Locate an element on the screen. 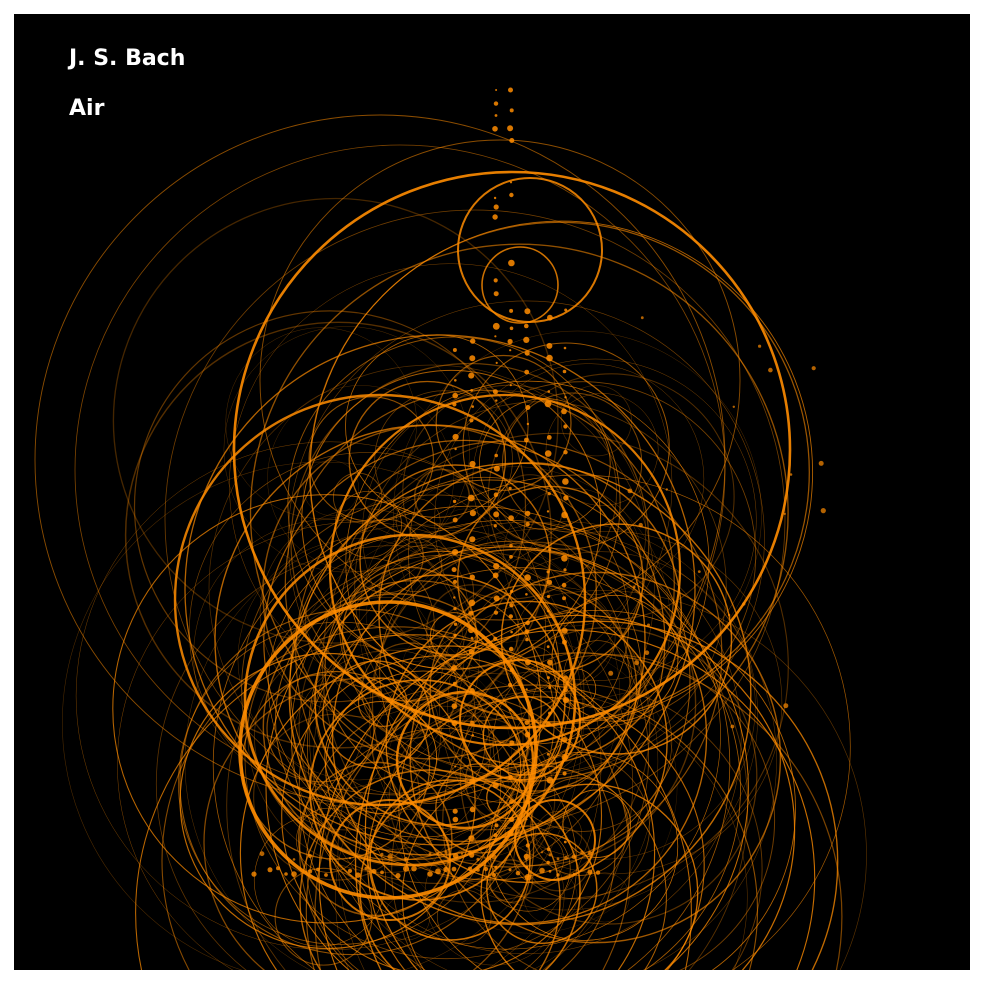 Image resolution: width=984 pixels, height=984 pixels. composer-title: J. S. Bach is located at coordinates (127, 58).